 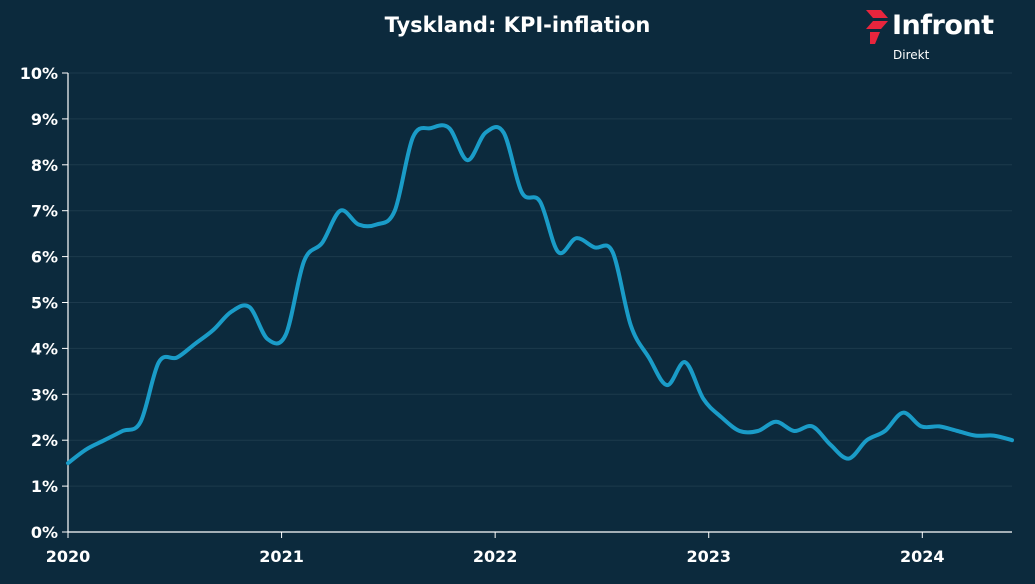 What do you see at coordinates (68, 556) in the screenshot?
I see `x-tick-label: 2020` at bounding box center [68, 556].